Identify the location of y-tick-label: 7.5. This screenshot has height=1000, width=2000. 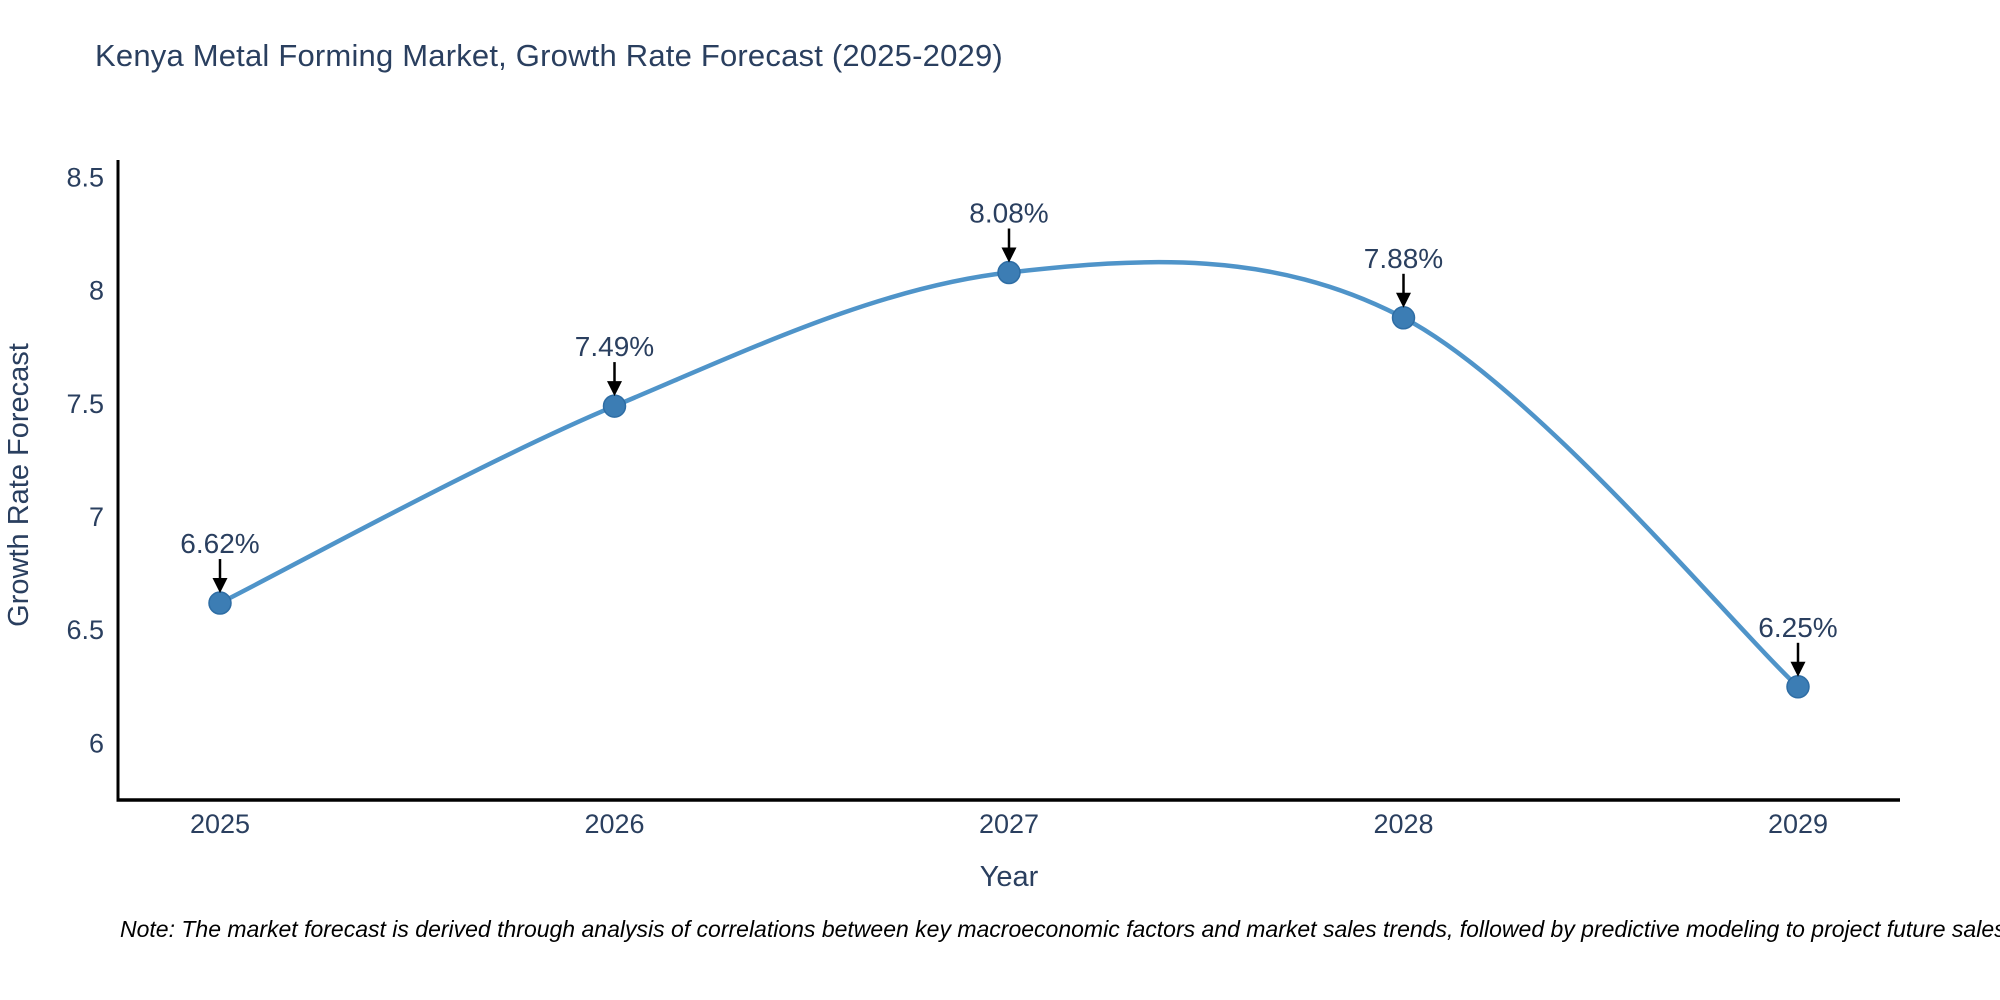
(85, 404).